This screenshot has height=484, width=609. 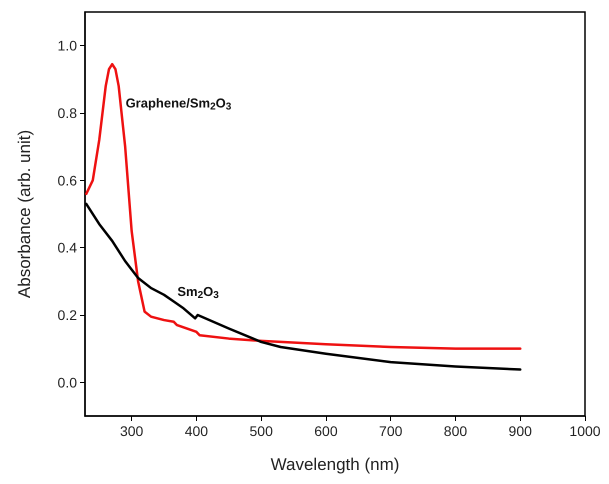 What do you see at coordinates (68, 113) in the screenshot?
I see `y-tick-label: 0.8` at bounding box center [68, 113].